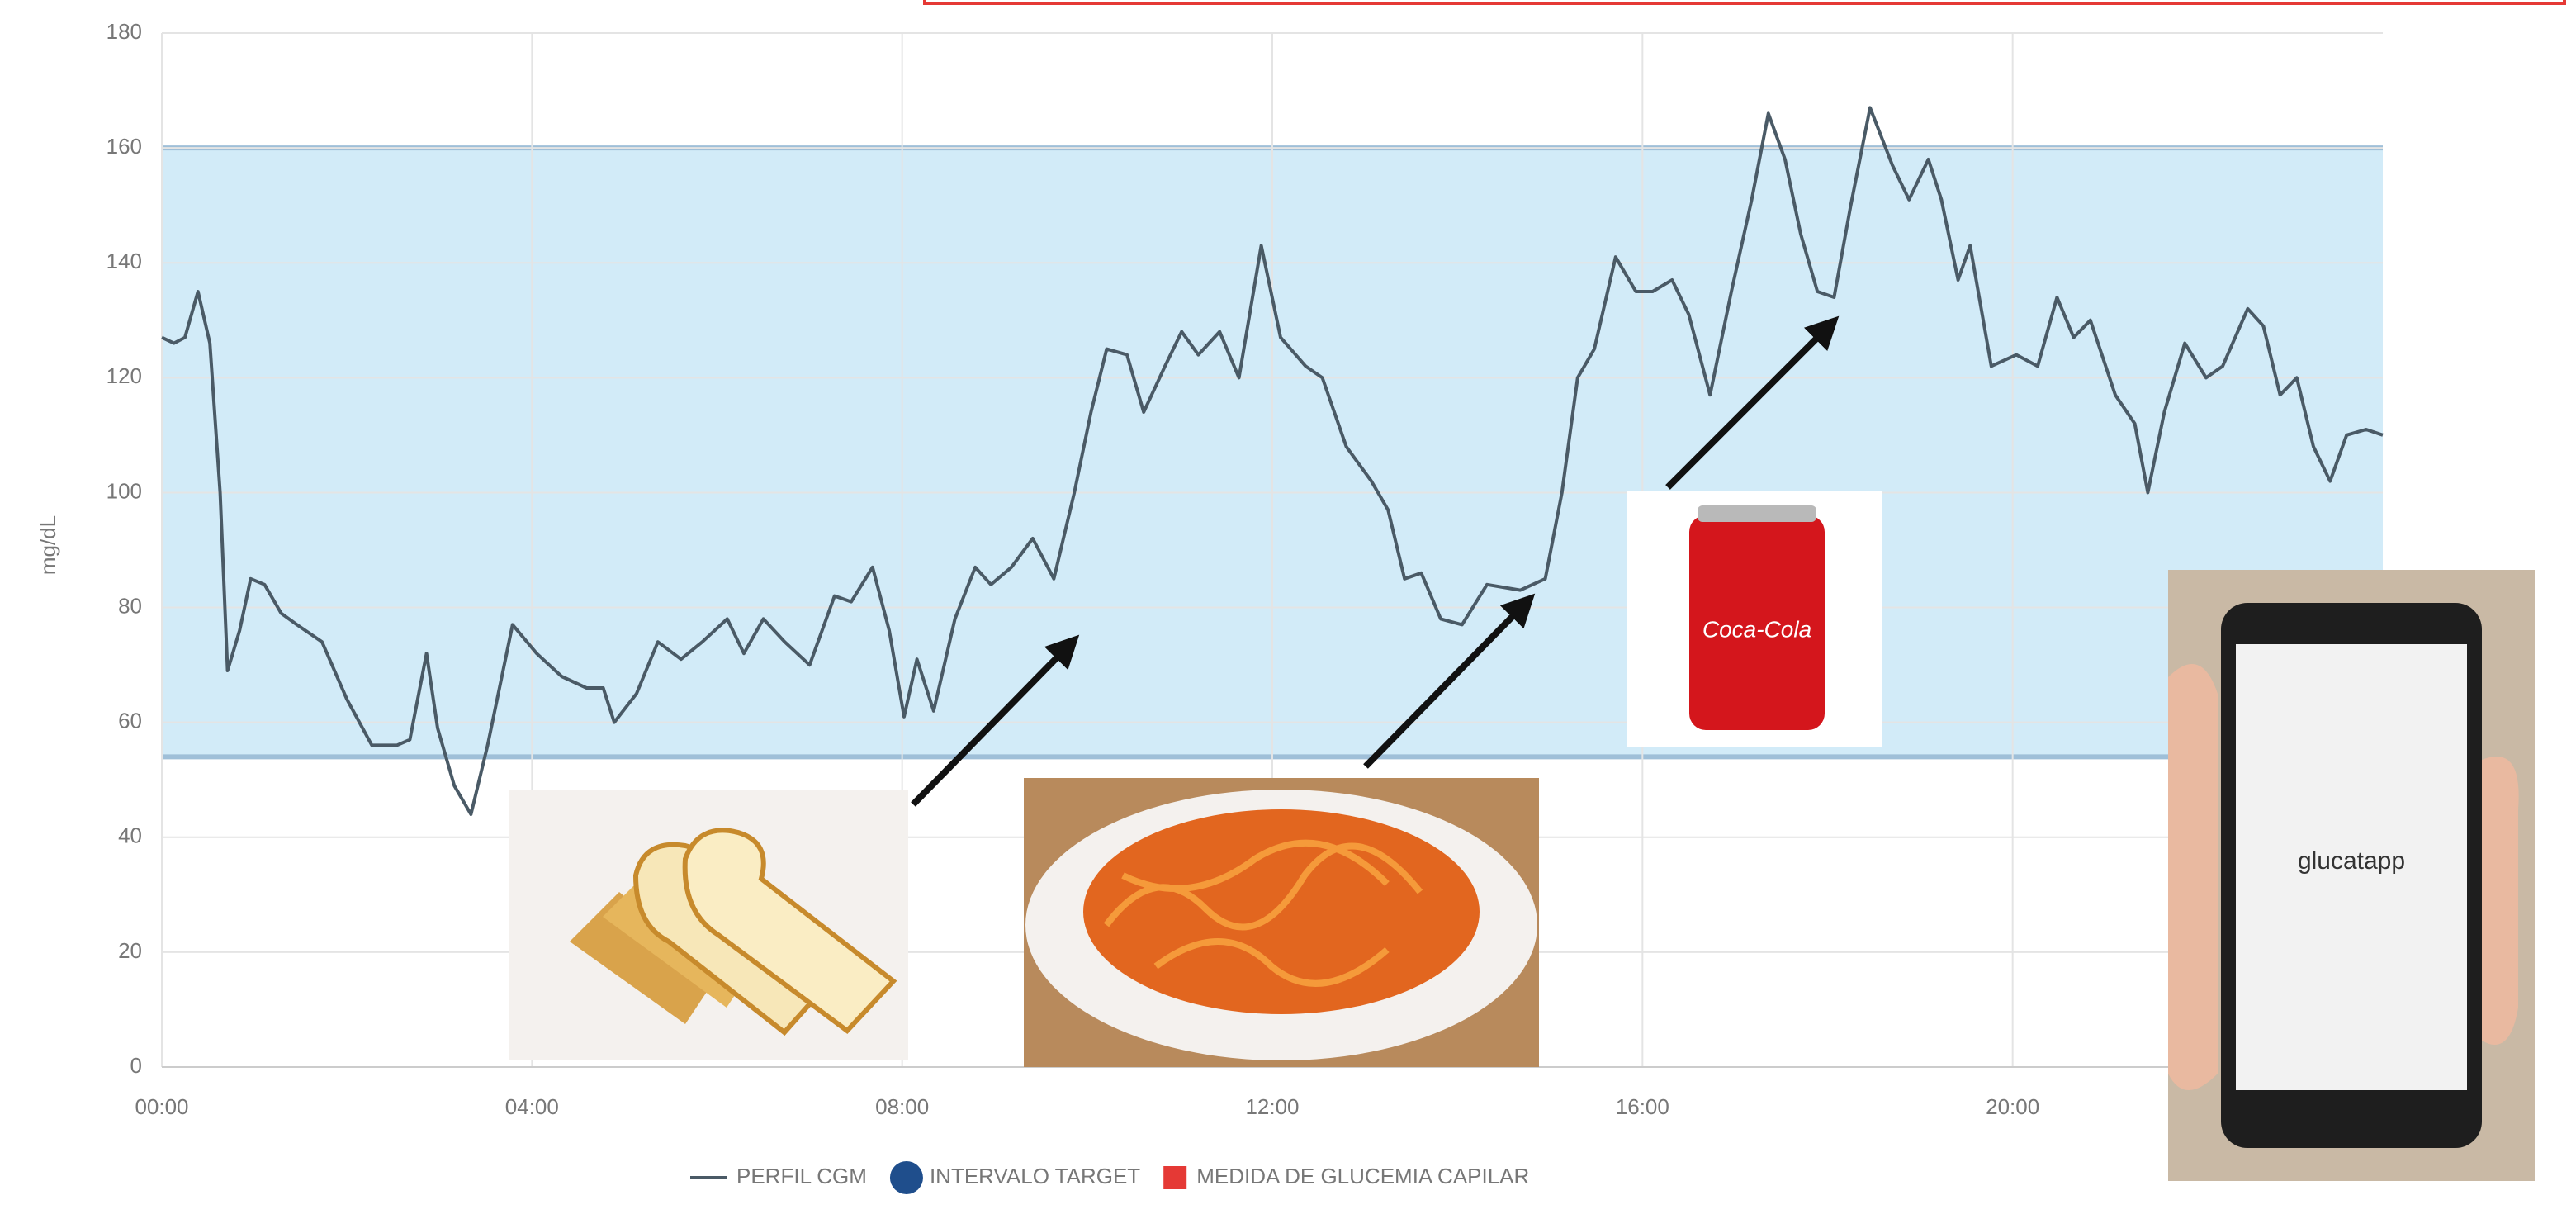 The width and height of the screenshot is (2576, 1219). Describe the element at coordinates (130, 605) in the screenshot. I see `y-tick-label: 80` at that location.